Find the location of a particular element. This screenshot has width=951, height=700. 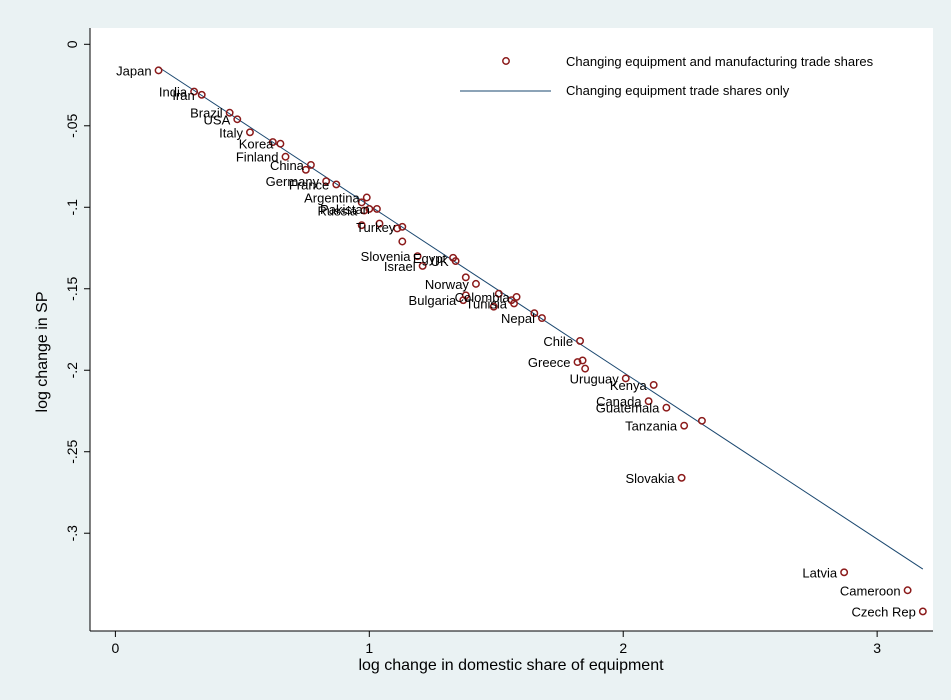

point-label: Germany is located at coordinates (293, 181).